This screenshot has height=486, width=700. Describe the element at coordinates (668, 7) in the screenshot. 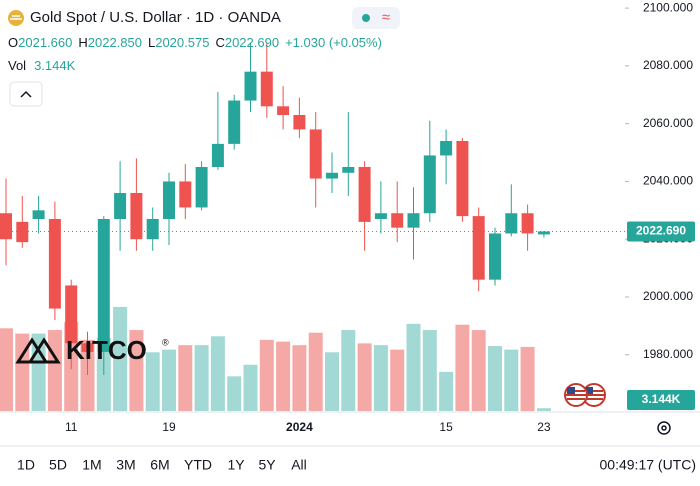

I see `y-tick-label: 2100.000` at that location.